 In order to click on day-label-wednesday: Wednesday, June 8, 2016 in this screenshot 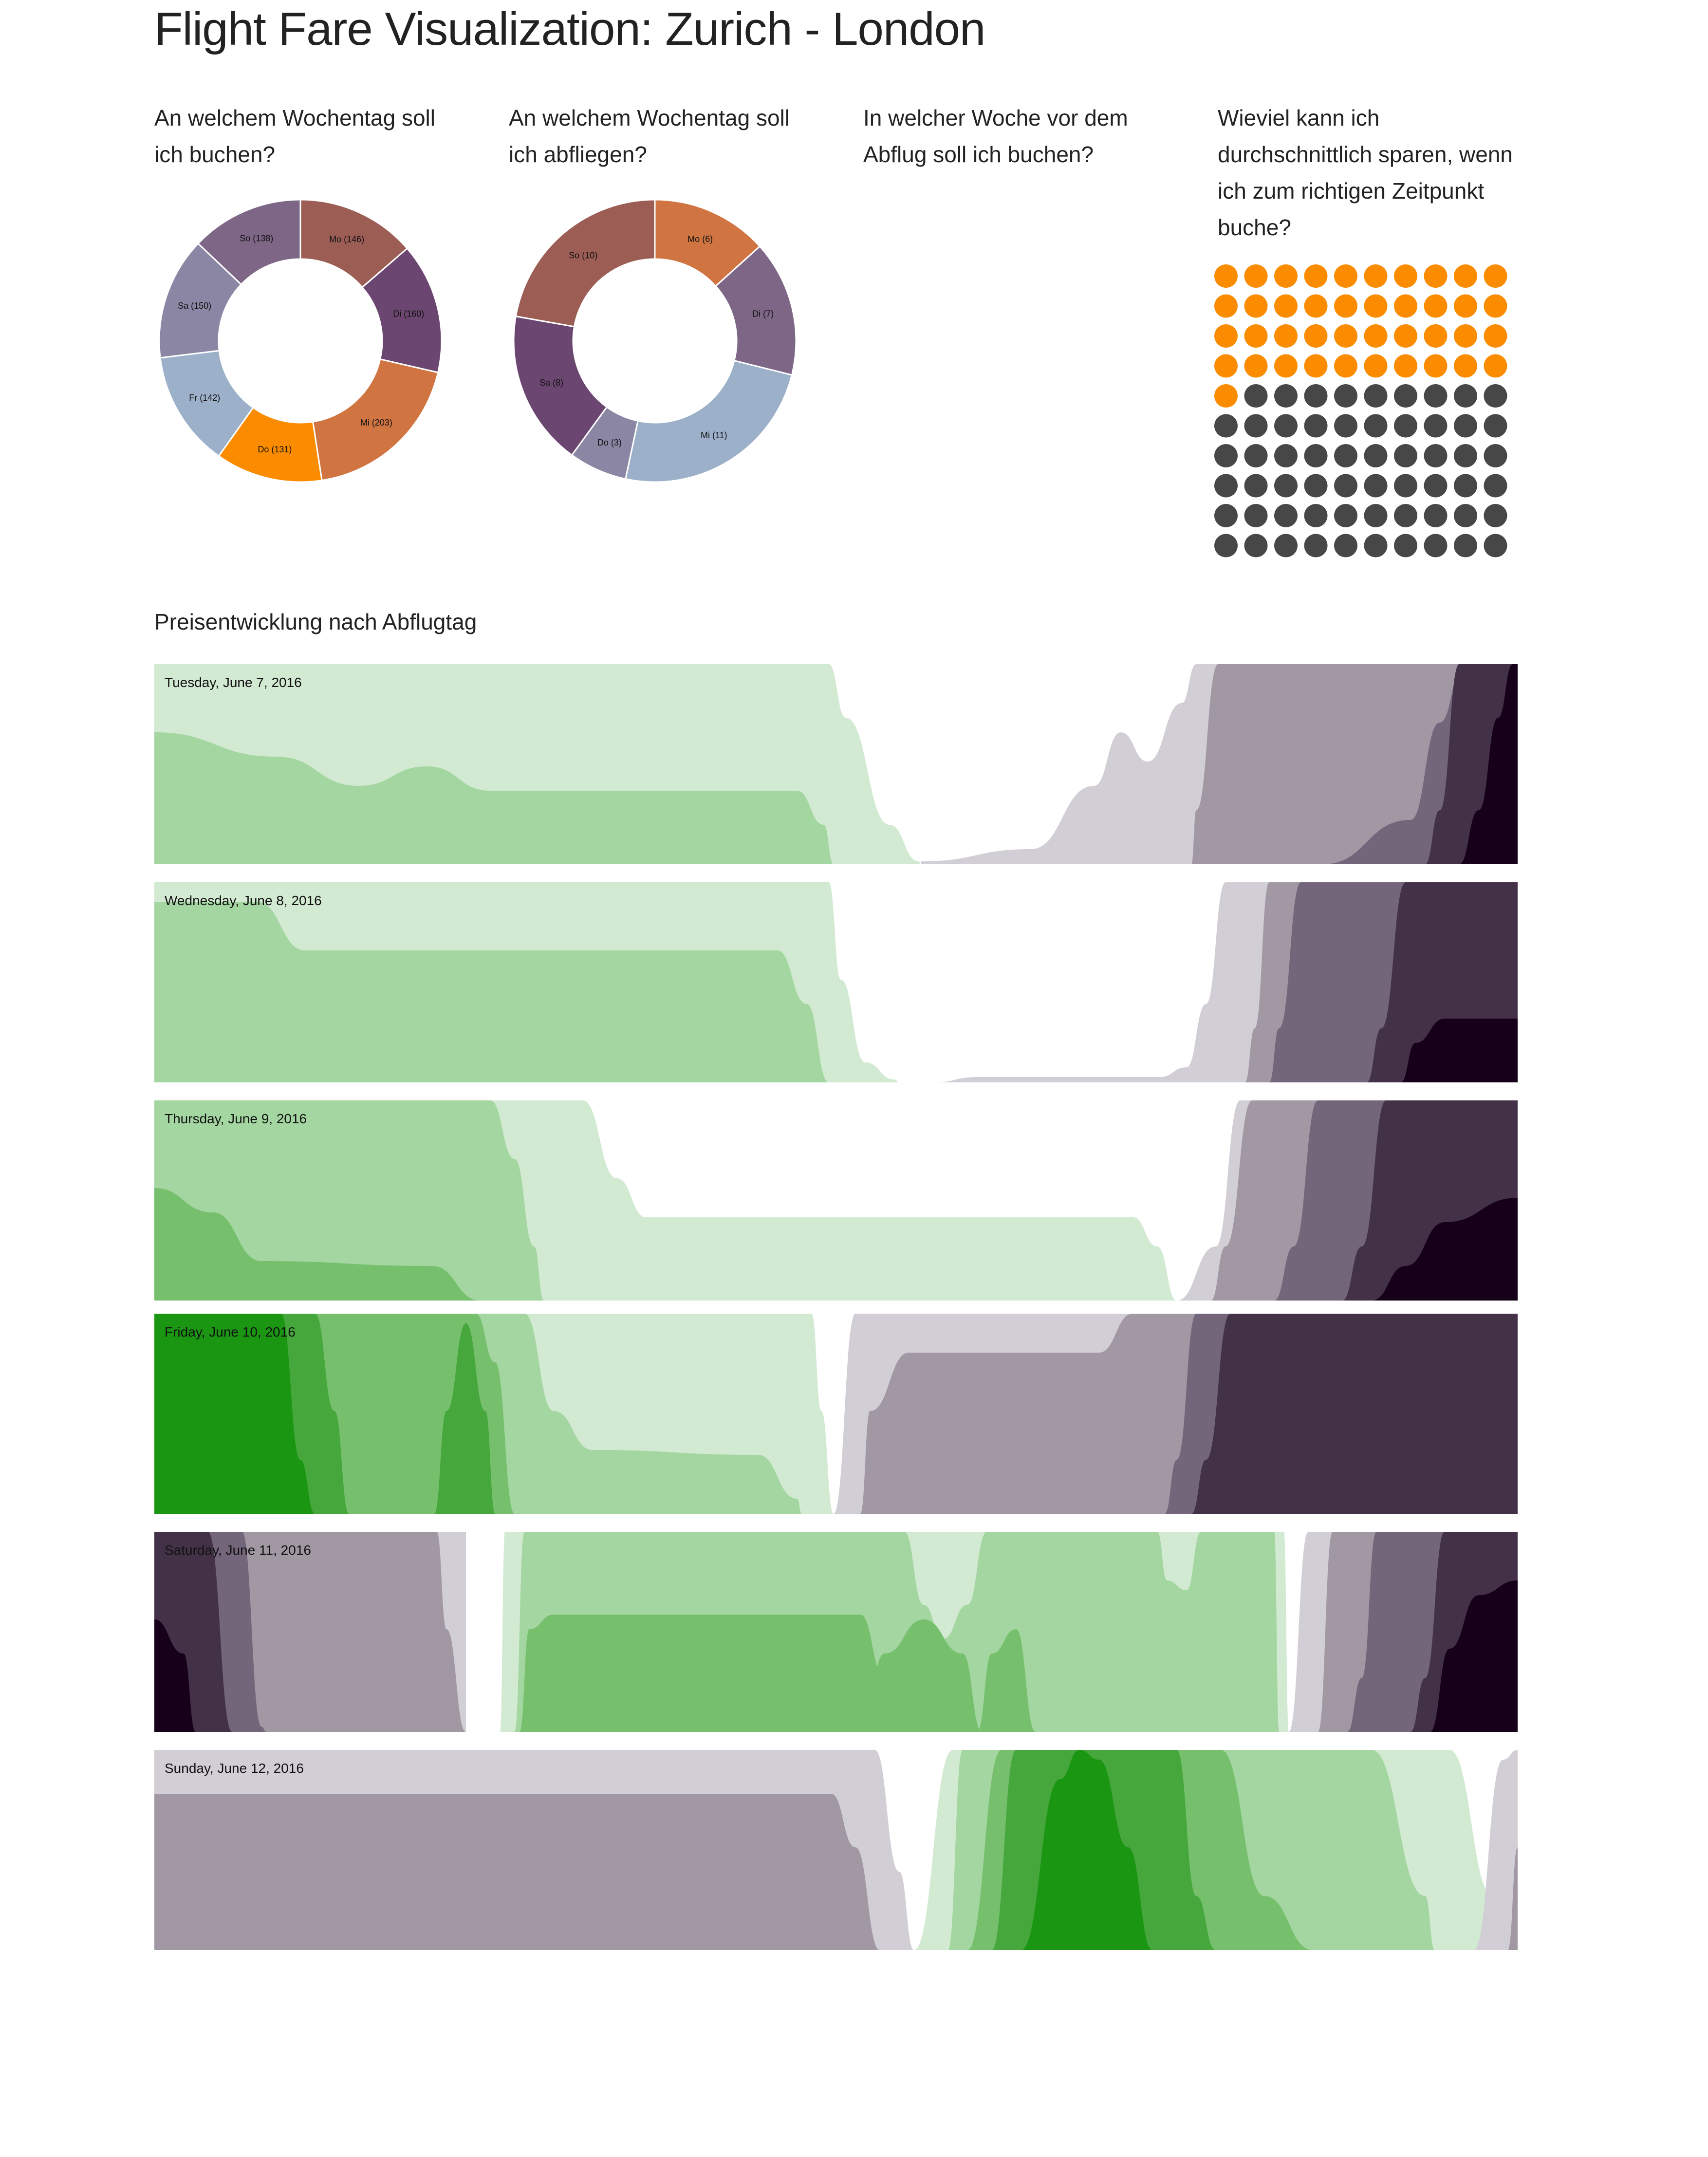, I will do `click(243, 900)`.